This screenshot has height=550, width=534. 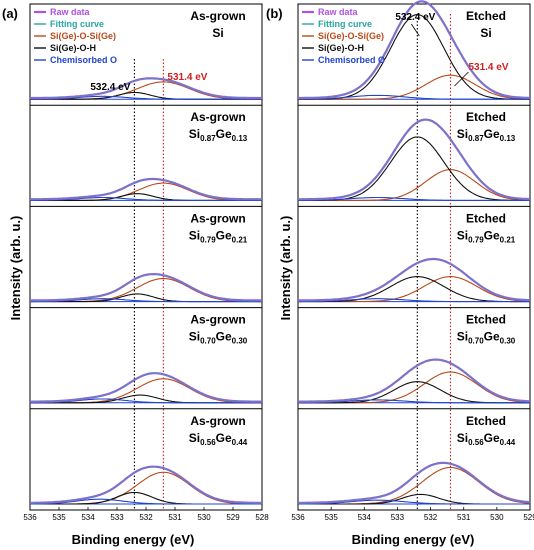 What do you see at coordinates (187, 77) in the screenshot?
I see `peak-label-1: 531.4 eV` at bounding box center [187, 77].